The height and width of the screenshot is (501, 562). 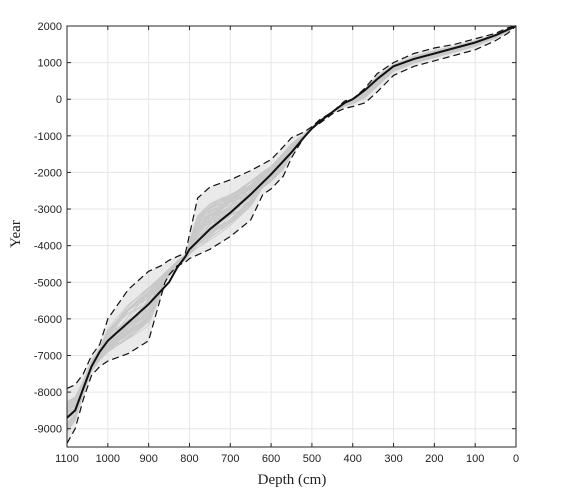 I want to click on y-tick-label: -8000, so click(x=48, y=393).